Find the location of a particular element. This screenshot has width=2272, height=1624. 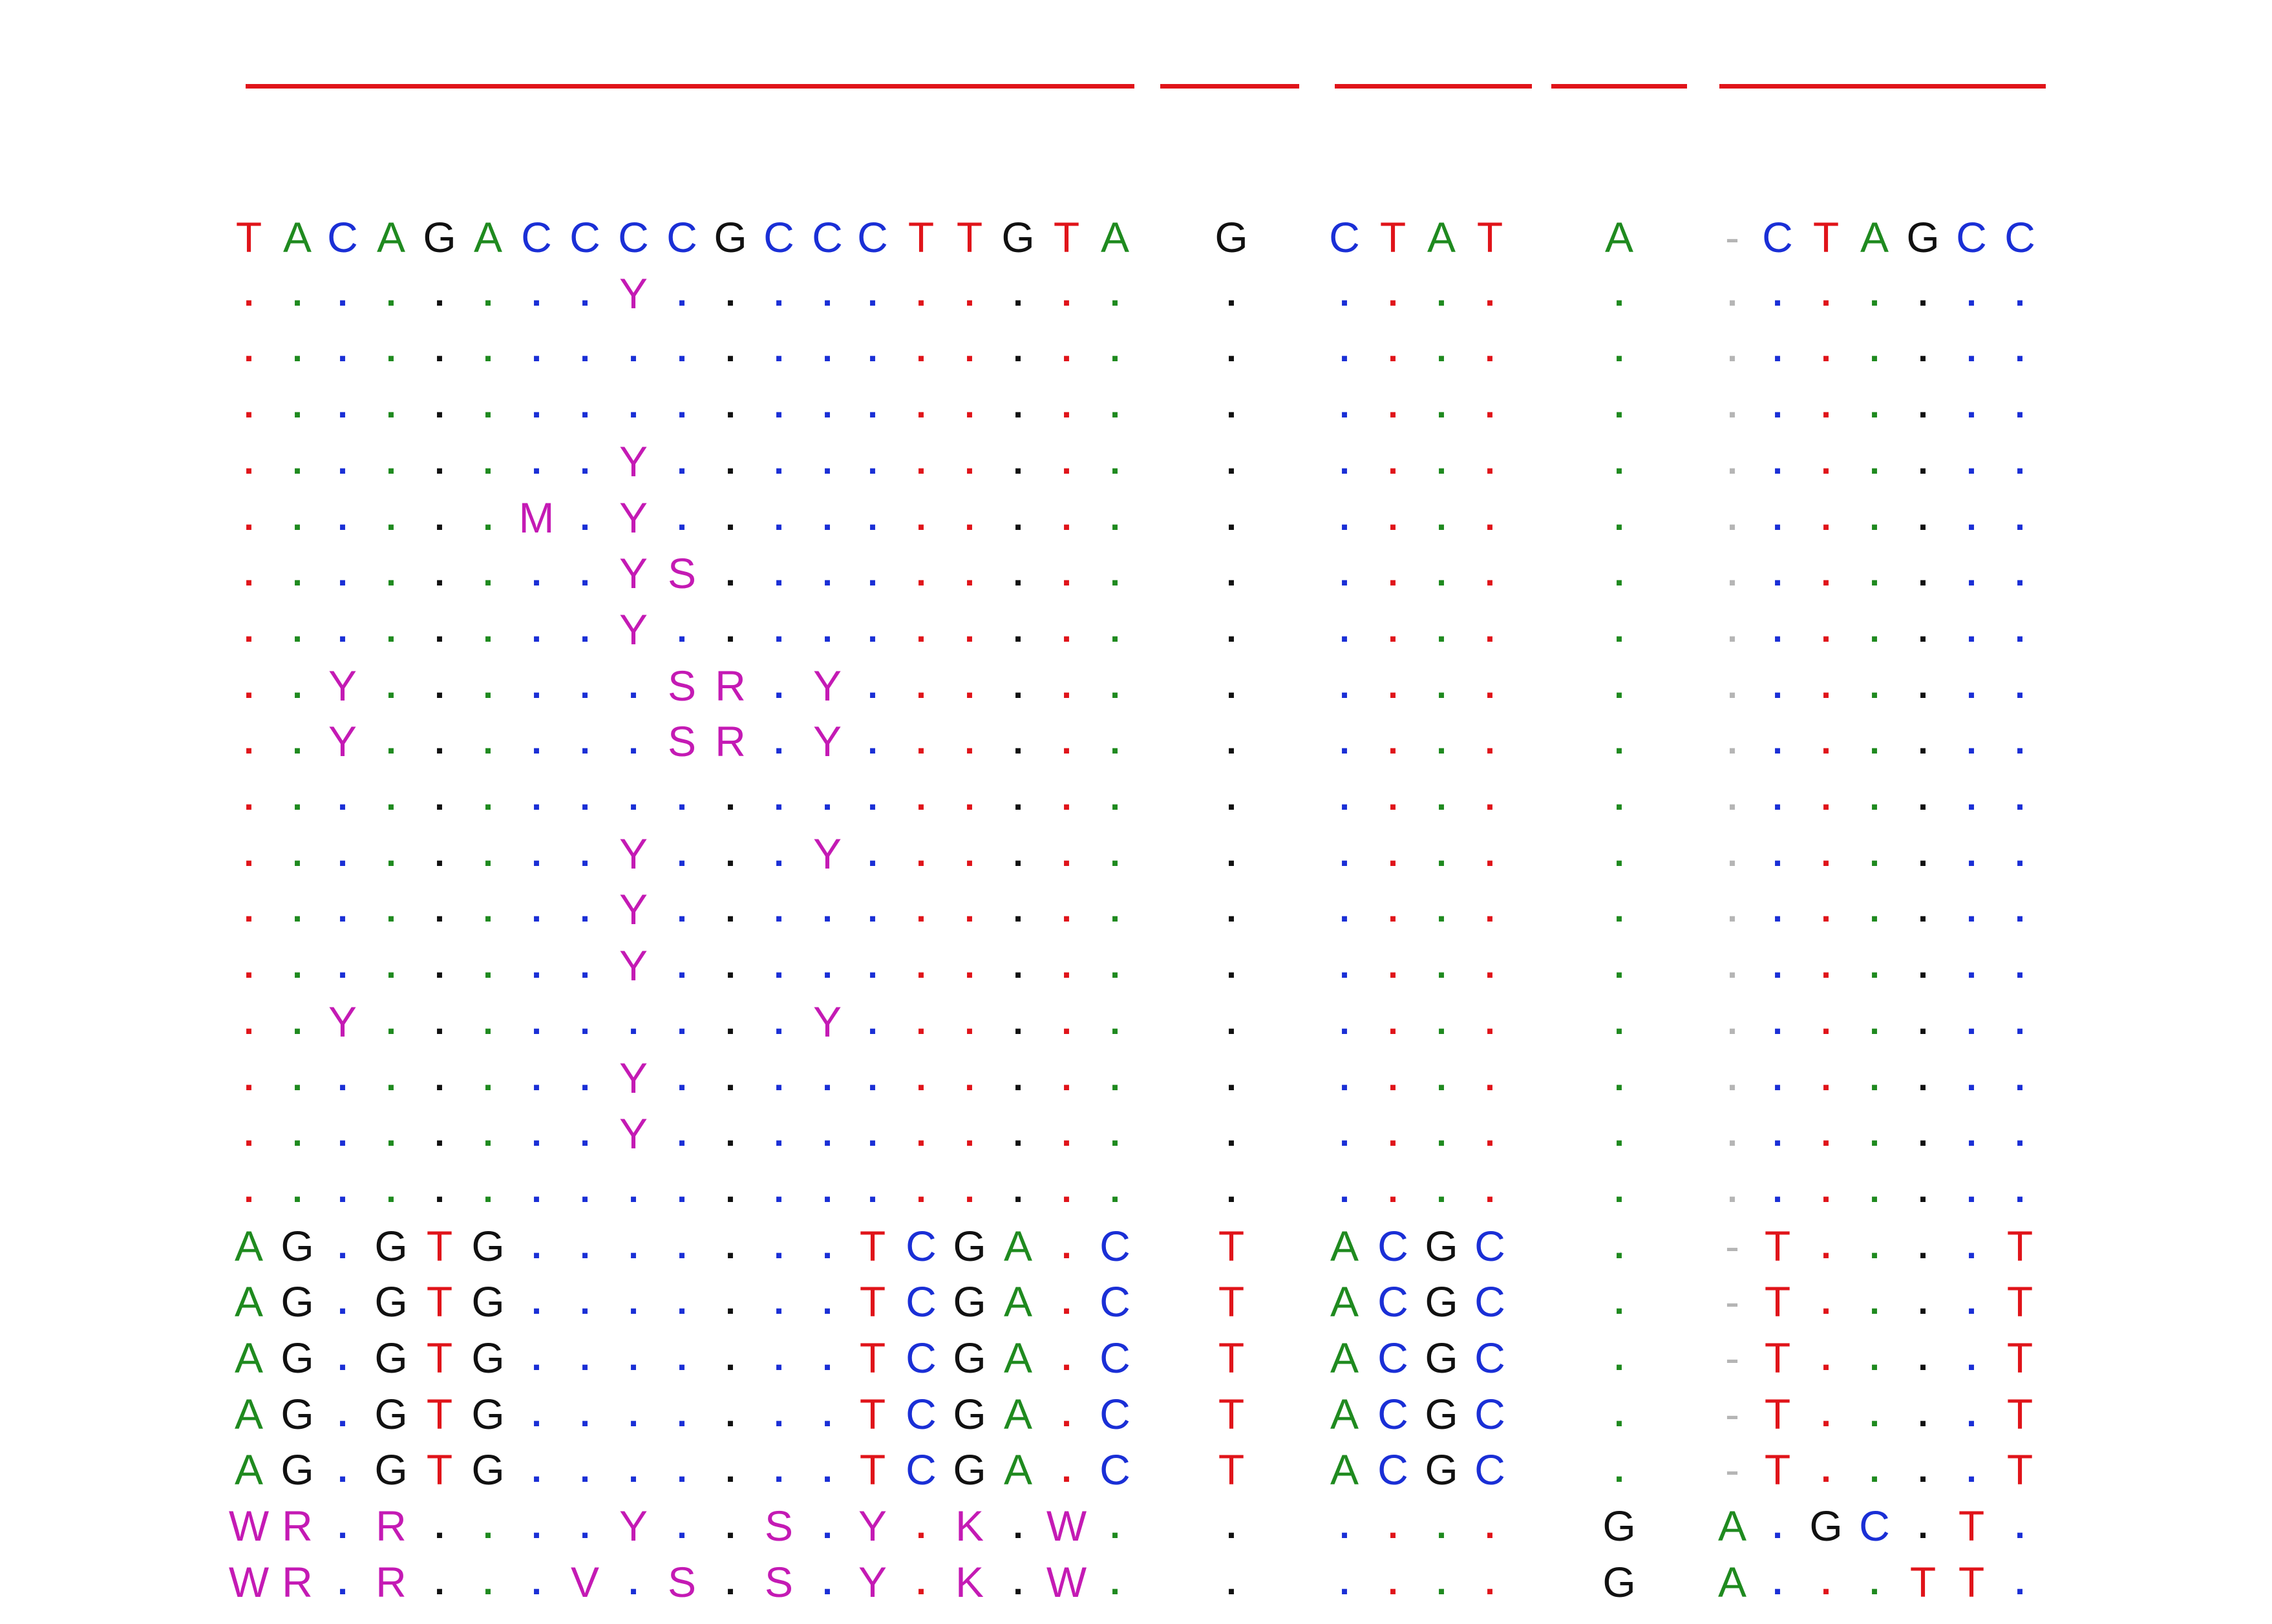

gene-bar-its is located at coordinates (690, 86).